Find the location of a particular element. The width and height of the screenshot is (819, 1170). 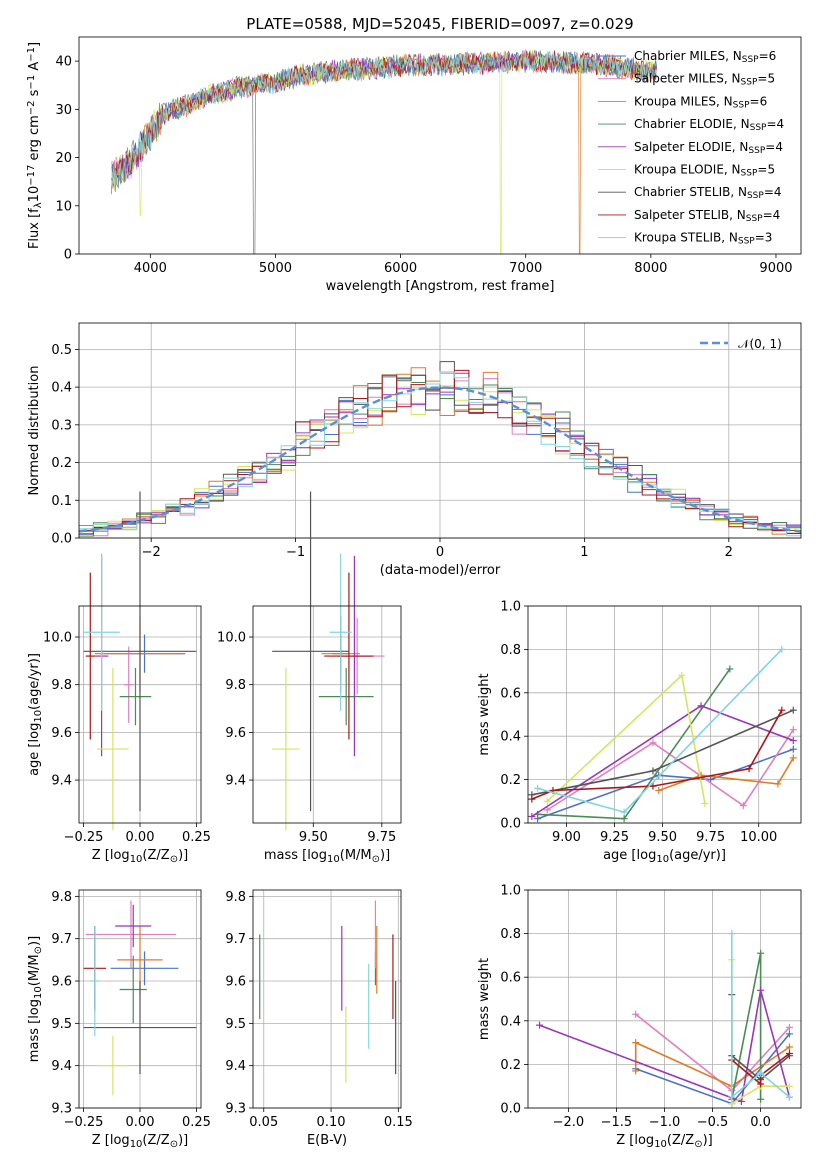

legend-entry: Salpeter ELODIE, NSSP=4 is located at coordinates (708, 148).